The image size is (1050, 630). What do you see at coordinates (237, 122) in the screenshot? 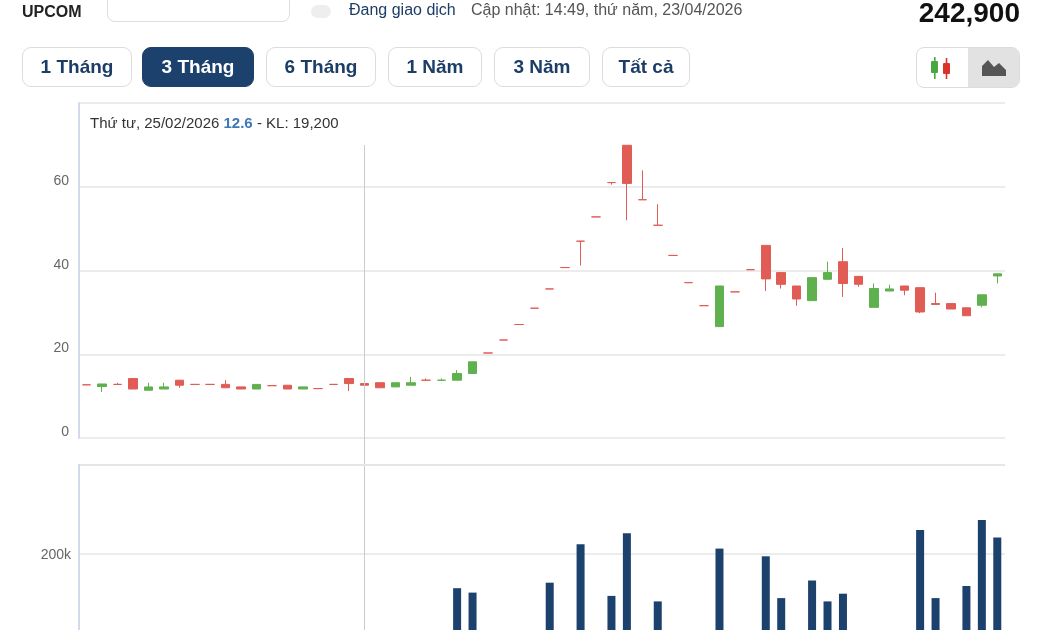
I see `annotation: 12.6` at bounding box center [237, 122].